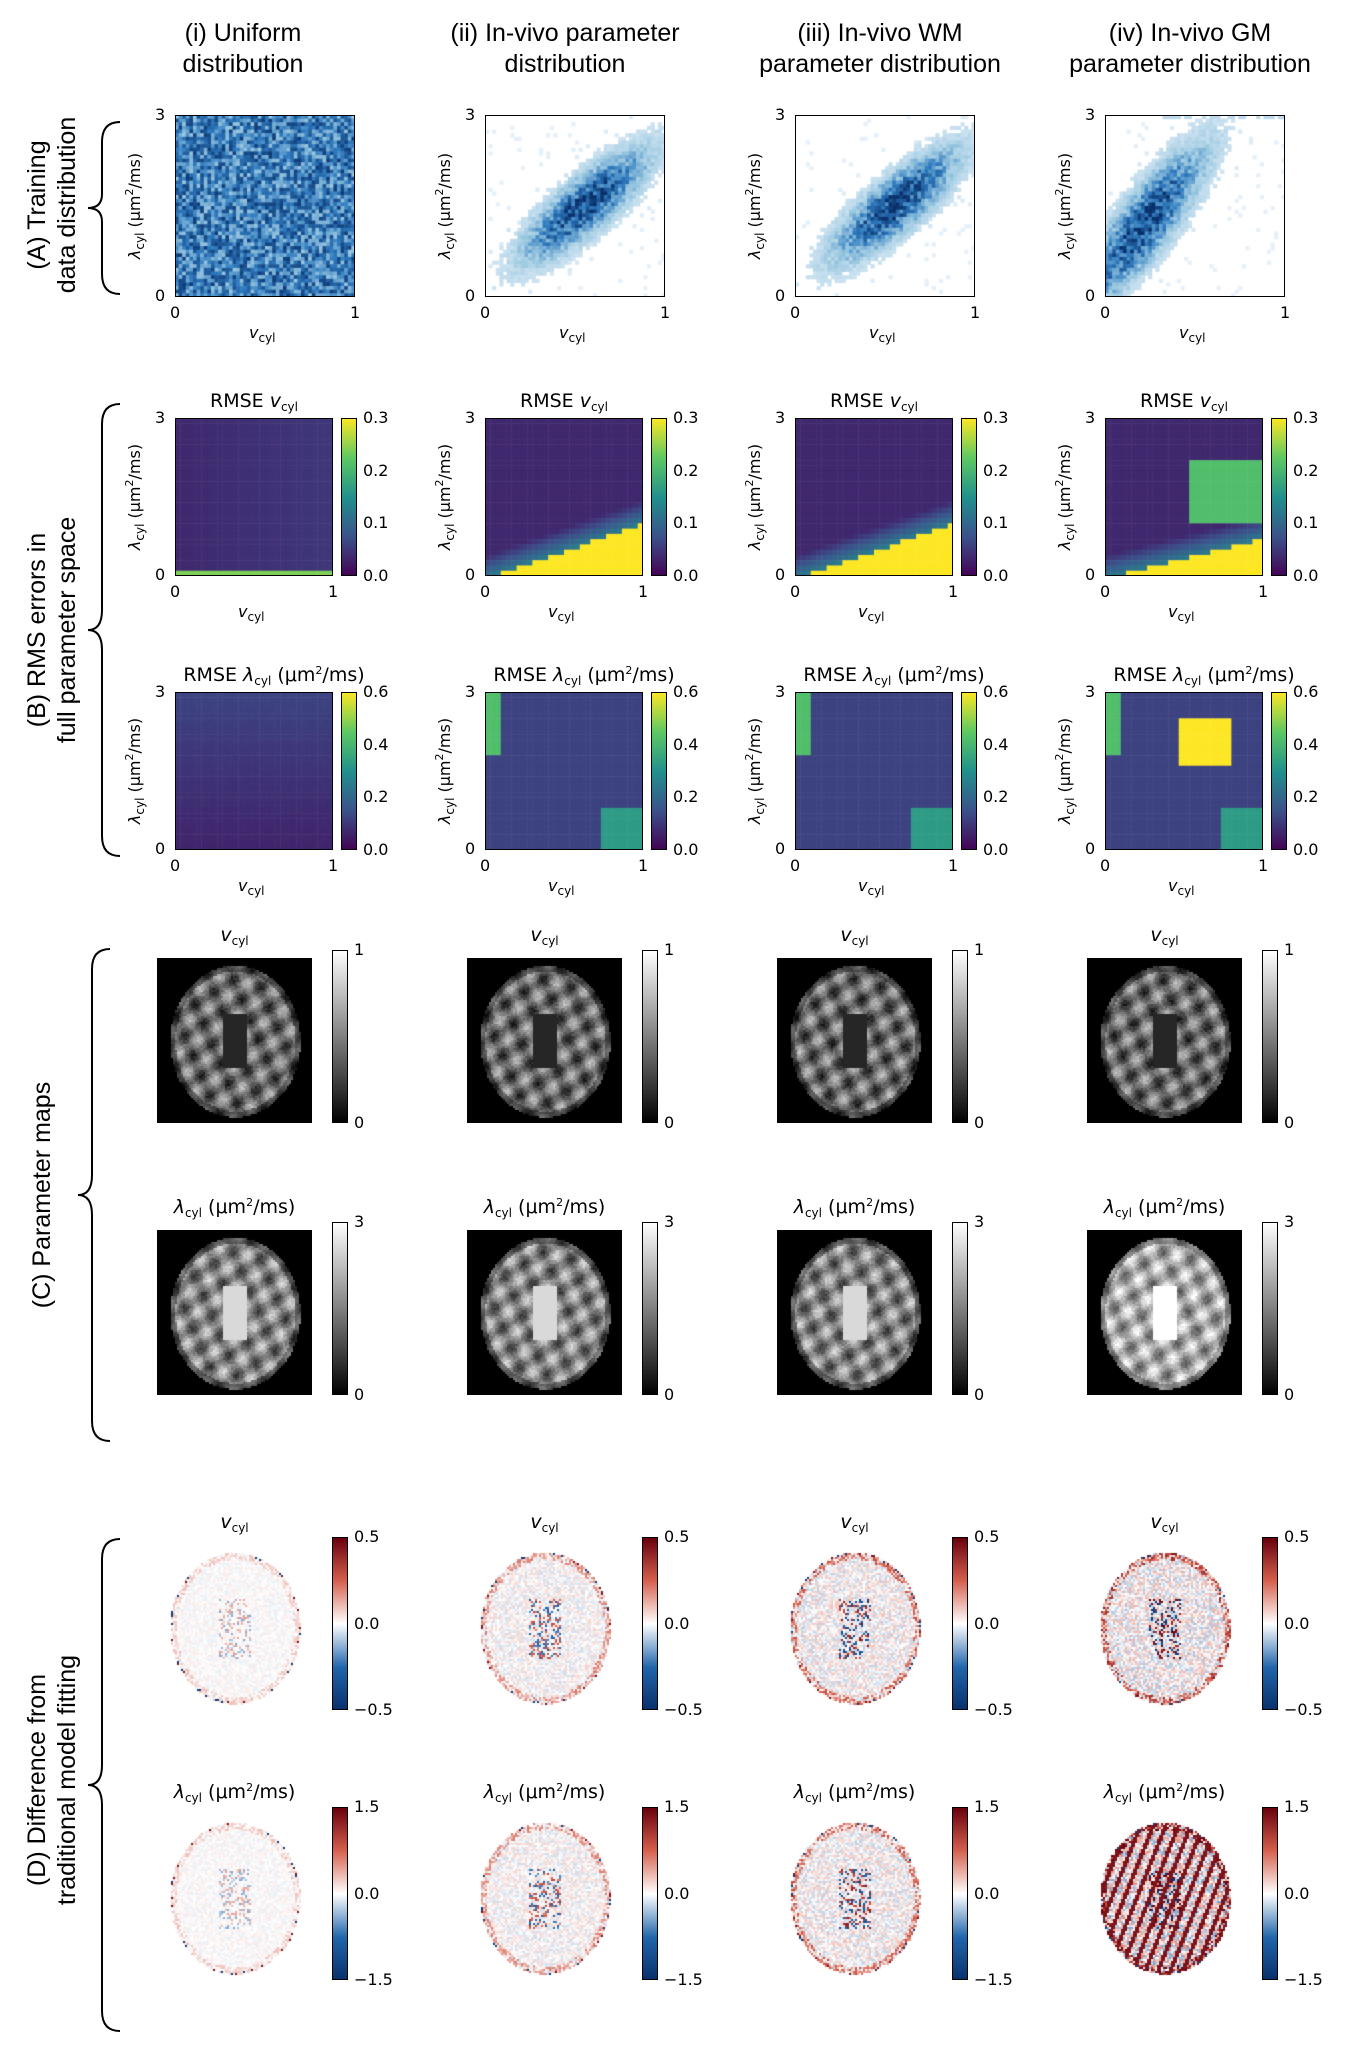 Image resolution: width=1354 pixels, height=2050 pixels. Describe the element at coordinates (376, 417) in the screenshot. I see `row-b-v-col-1-colorbar-tick: 0.3` at that location.